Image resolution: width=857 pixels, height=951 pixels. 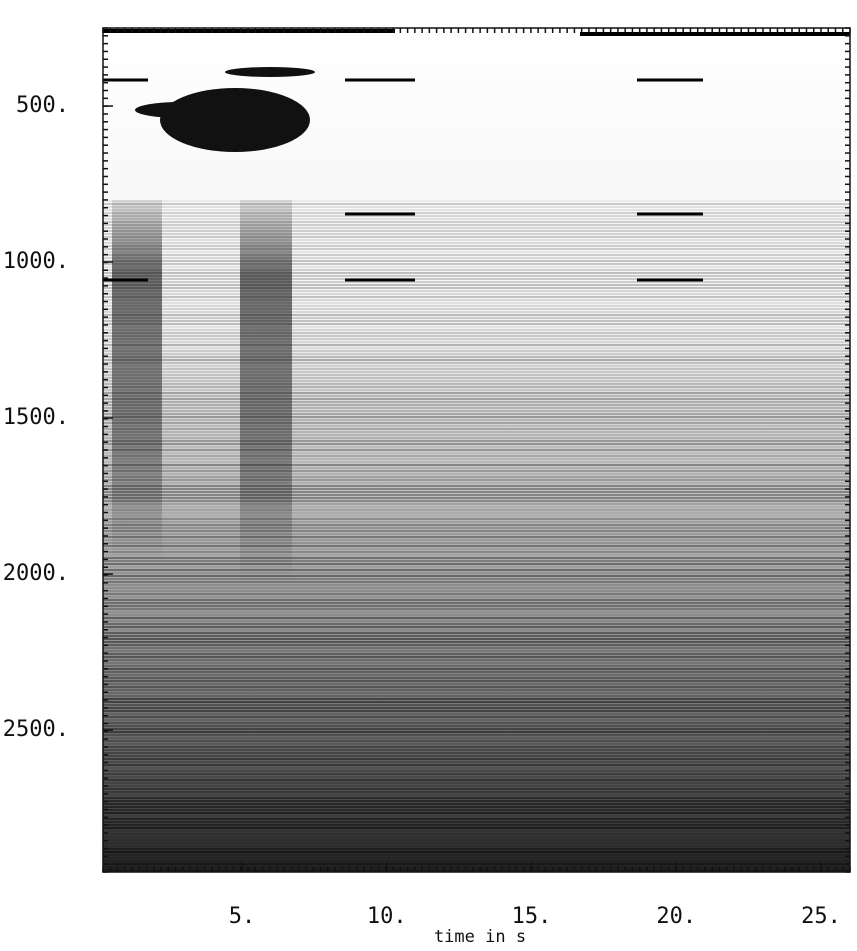 What do you see at coordinates (36, 729) in the screenshot?
I see `y-tick-label: 2500.` at bounding box center [36, 729].